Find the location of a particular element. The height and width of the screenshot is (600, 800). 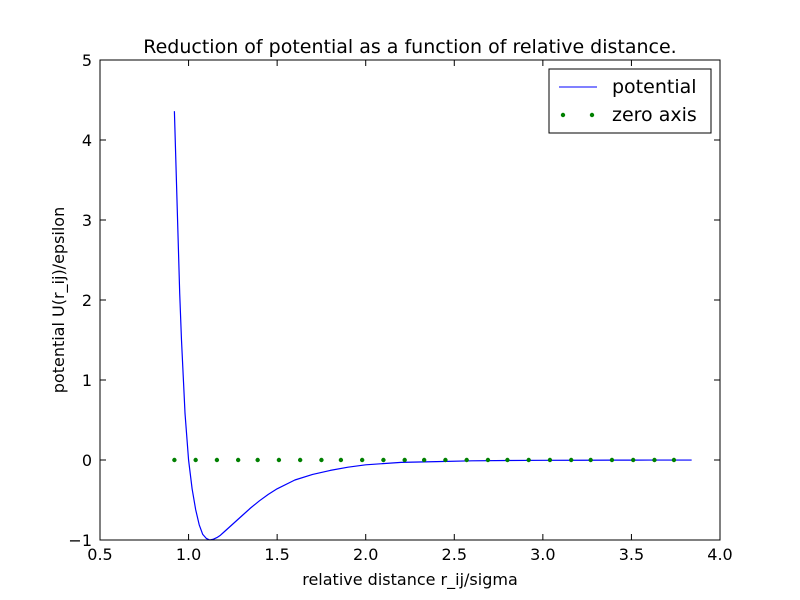

legend: potential zero axis is located at coordinates (630, 101).